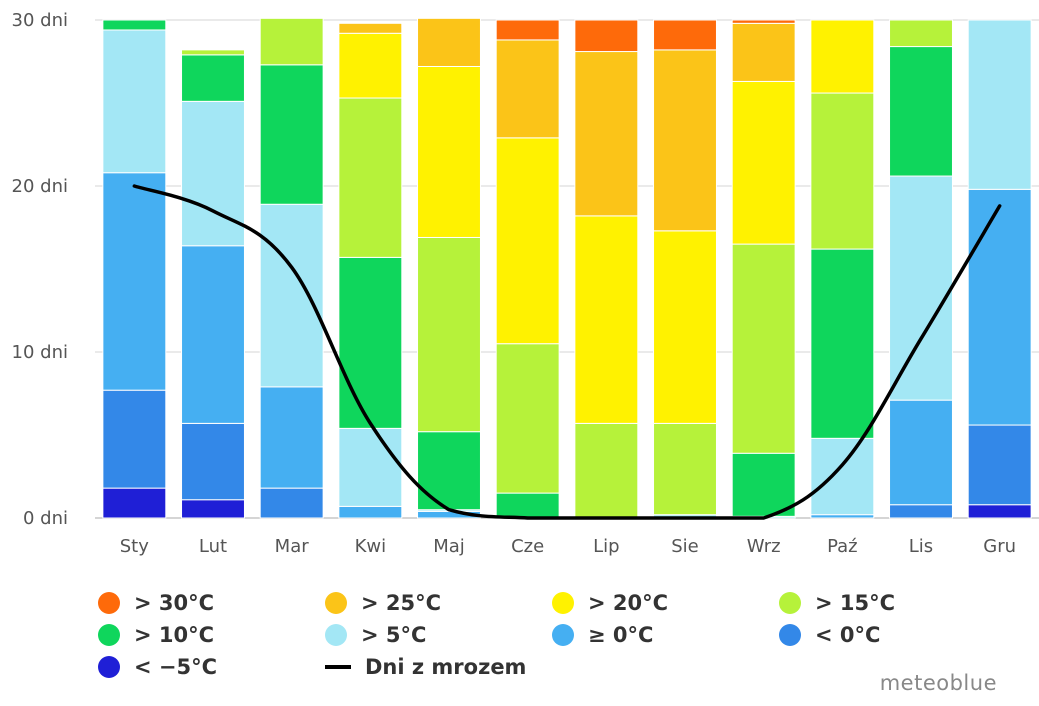  What do you see at coordinates (837, 603) in the screenshot?
I see `legend-item: > 15°C` at bounding box center [837, 603].